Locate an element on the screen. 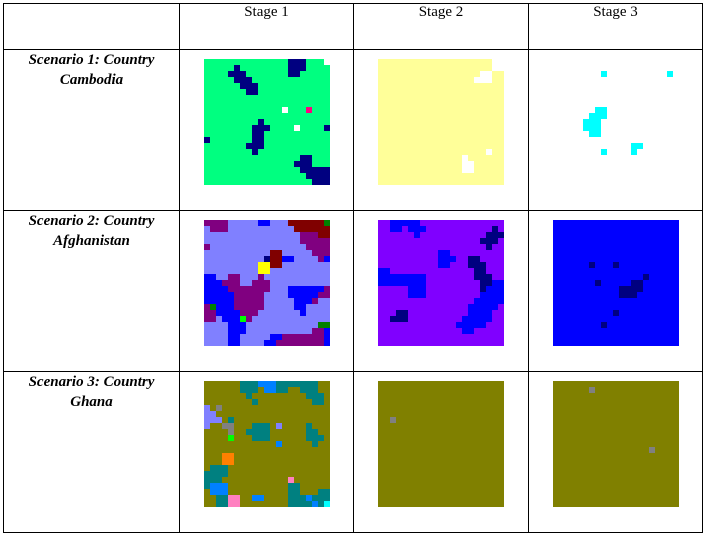 Image resolution: width=708 pixels, height=542 pixels. stage-3-header: Stage 3 is located at coordinates (615, 26).